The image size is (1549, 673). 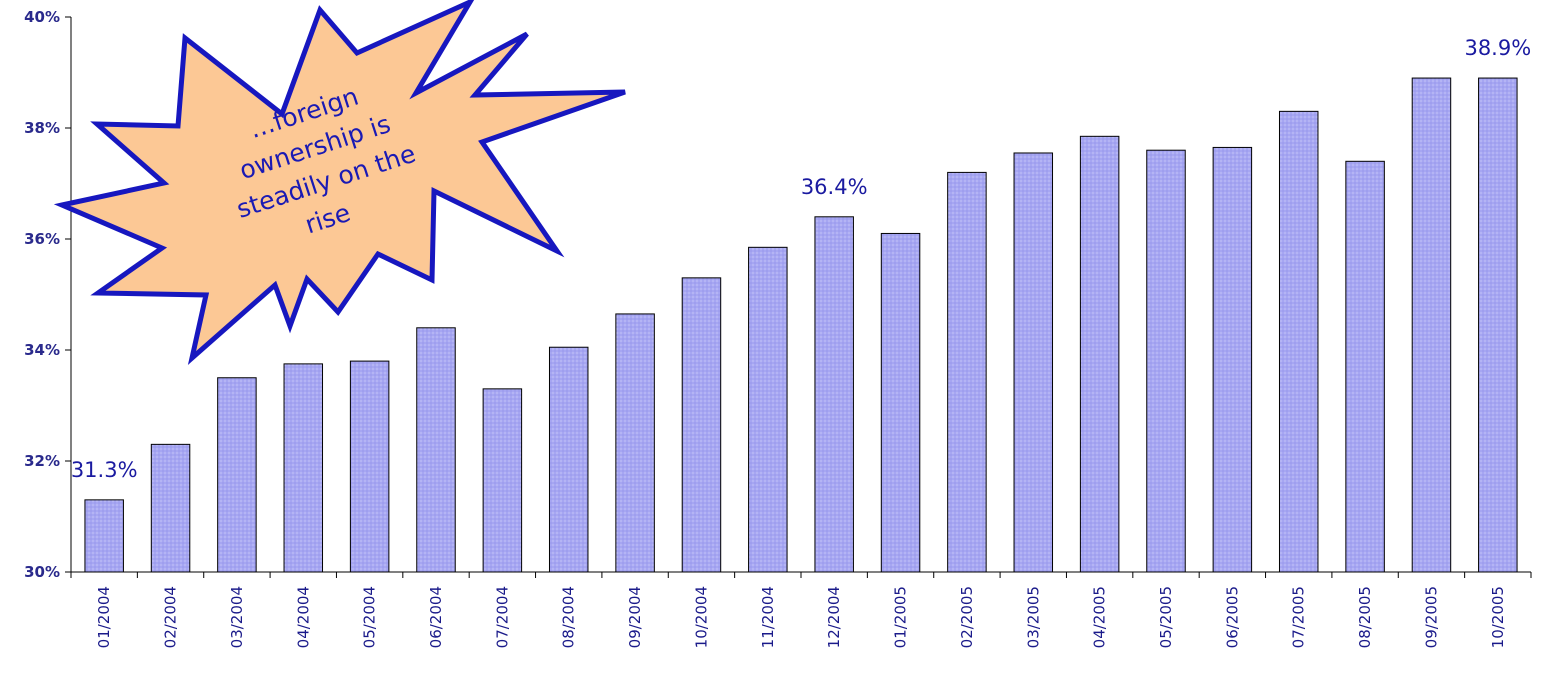 I want to click on x-tick-label: 07/2004, so click(x=502, y=617).